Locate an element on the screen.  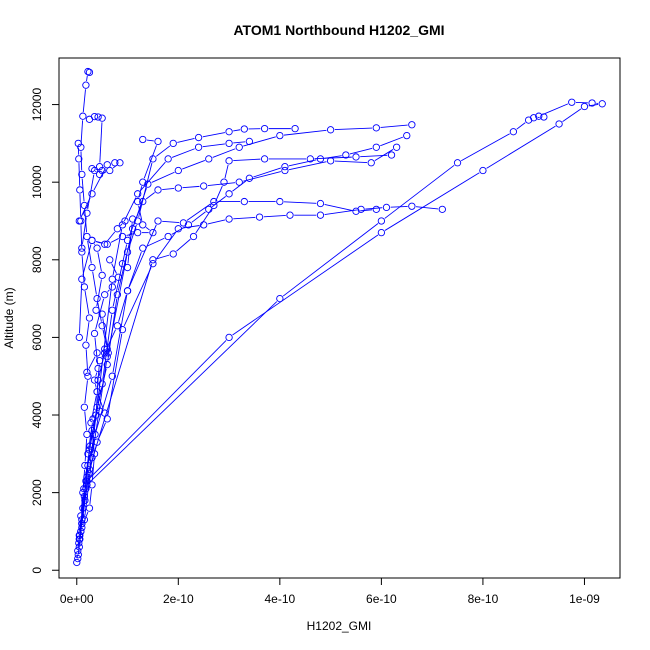
y-tick-label: 2000 is located at coordinates (37, 492).